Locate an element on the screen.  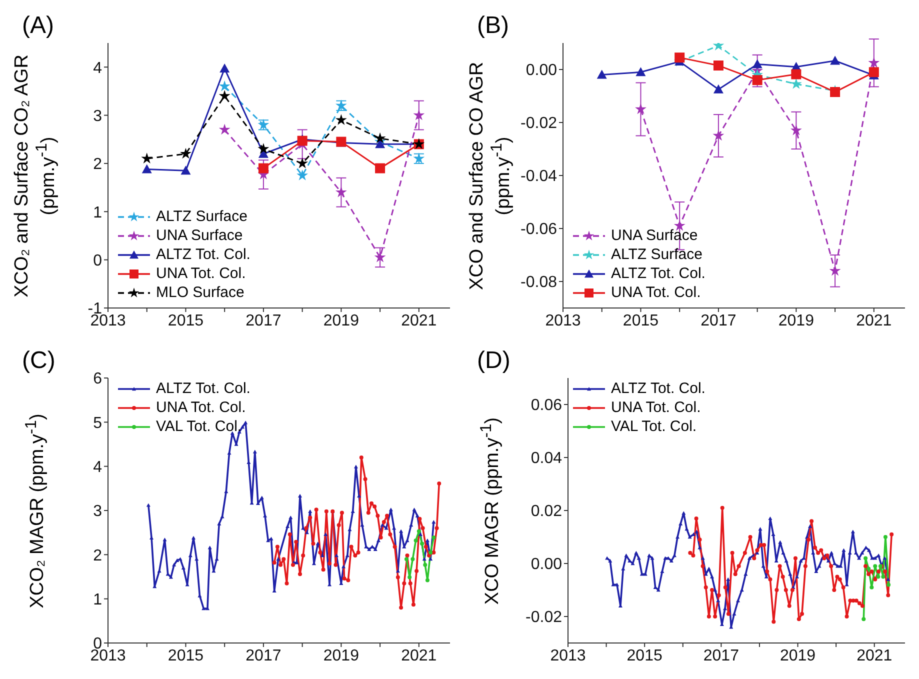
chart-title: (A) is located at coordinates (38, 26).